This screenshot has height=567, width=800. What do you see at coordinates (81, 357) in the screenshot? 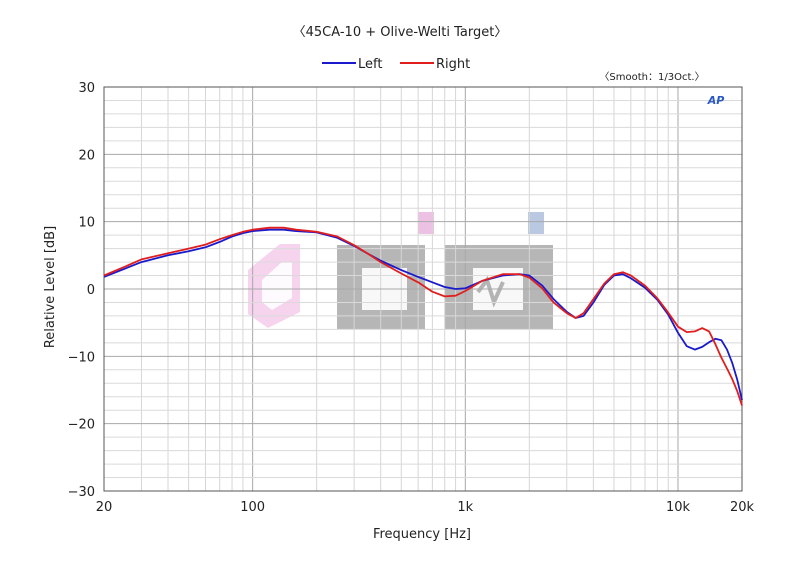
I see `y-tick-label: −10` at bounding box center [81, 357].